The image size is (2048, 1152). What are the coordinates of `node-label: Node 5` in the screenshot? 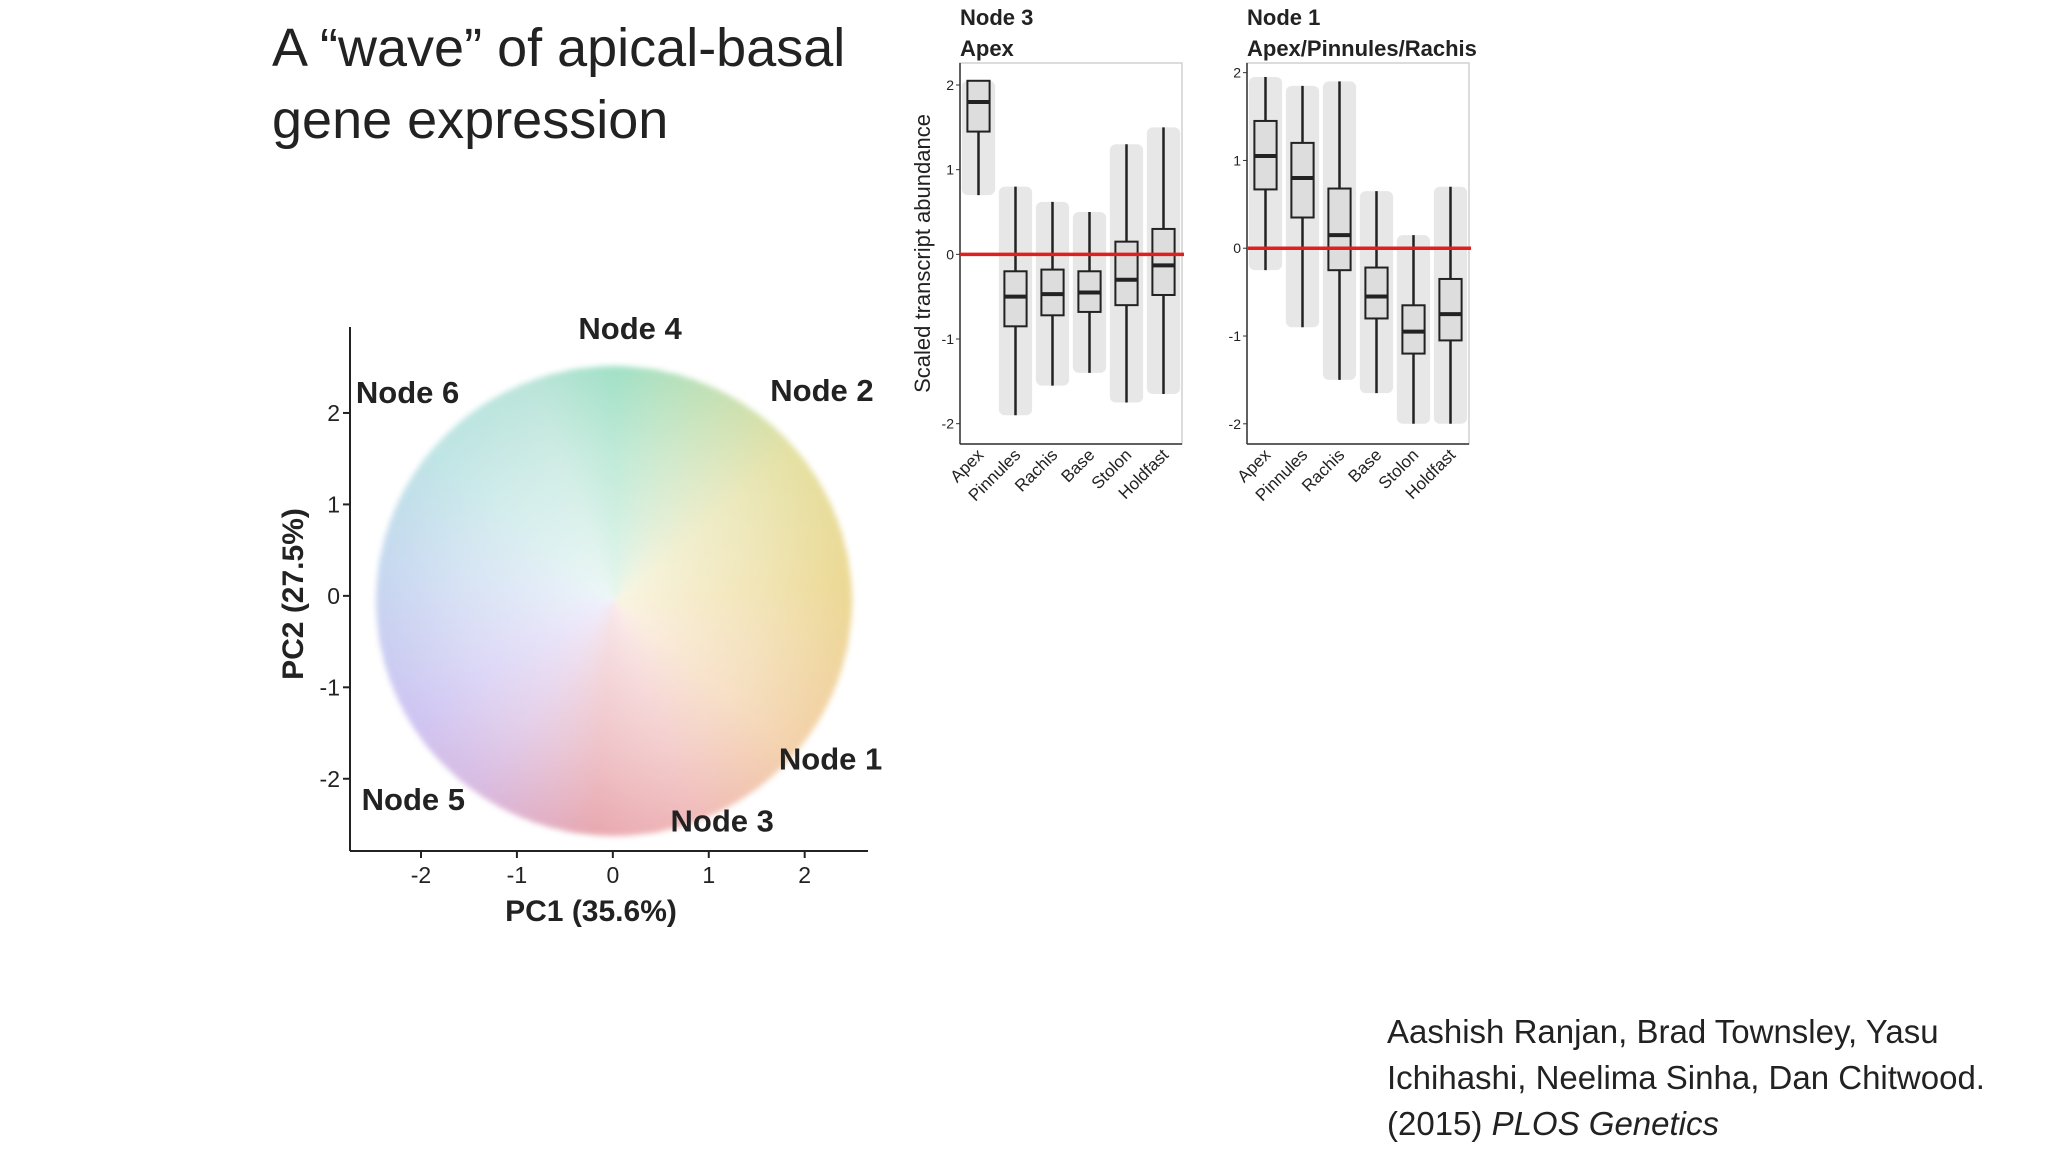 It's located at (413, 799).